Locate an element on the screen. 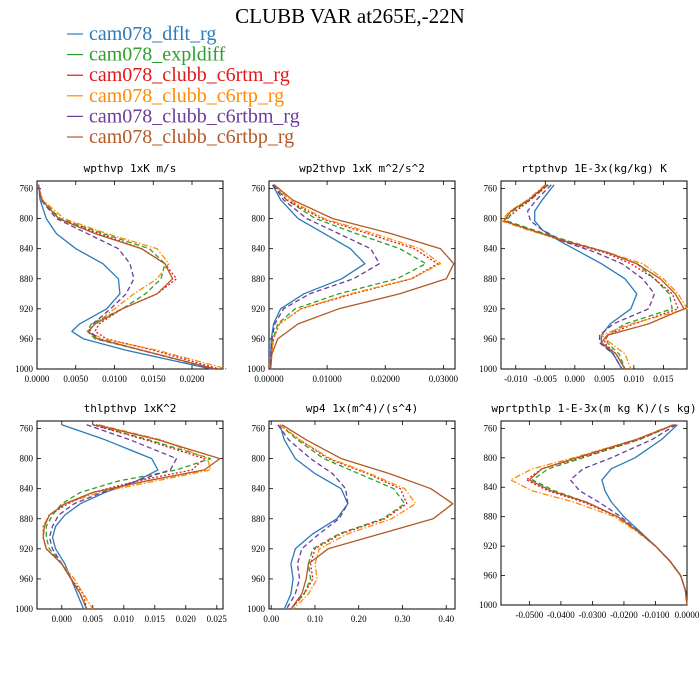  figure-title: CLUBB VAR at265E,-22N is located at coordinates (350, 16).